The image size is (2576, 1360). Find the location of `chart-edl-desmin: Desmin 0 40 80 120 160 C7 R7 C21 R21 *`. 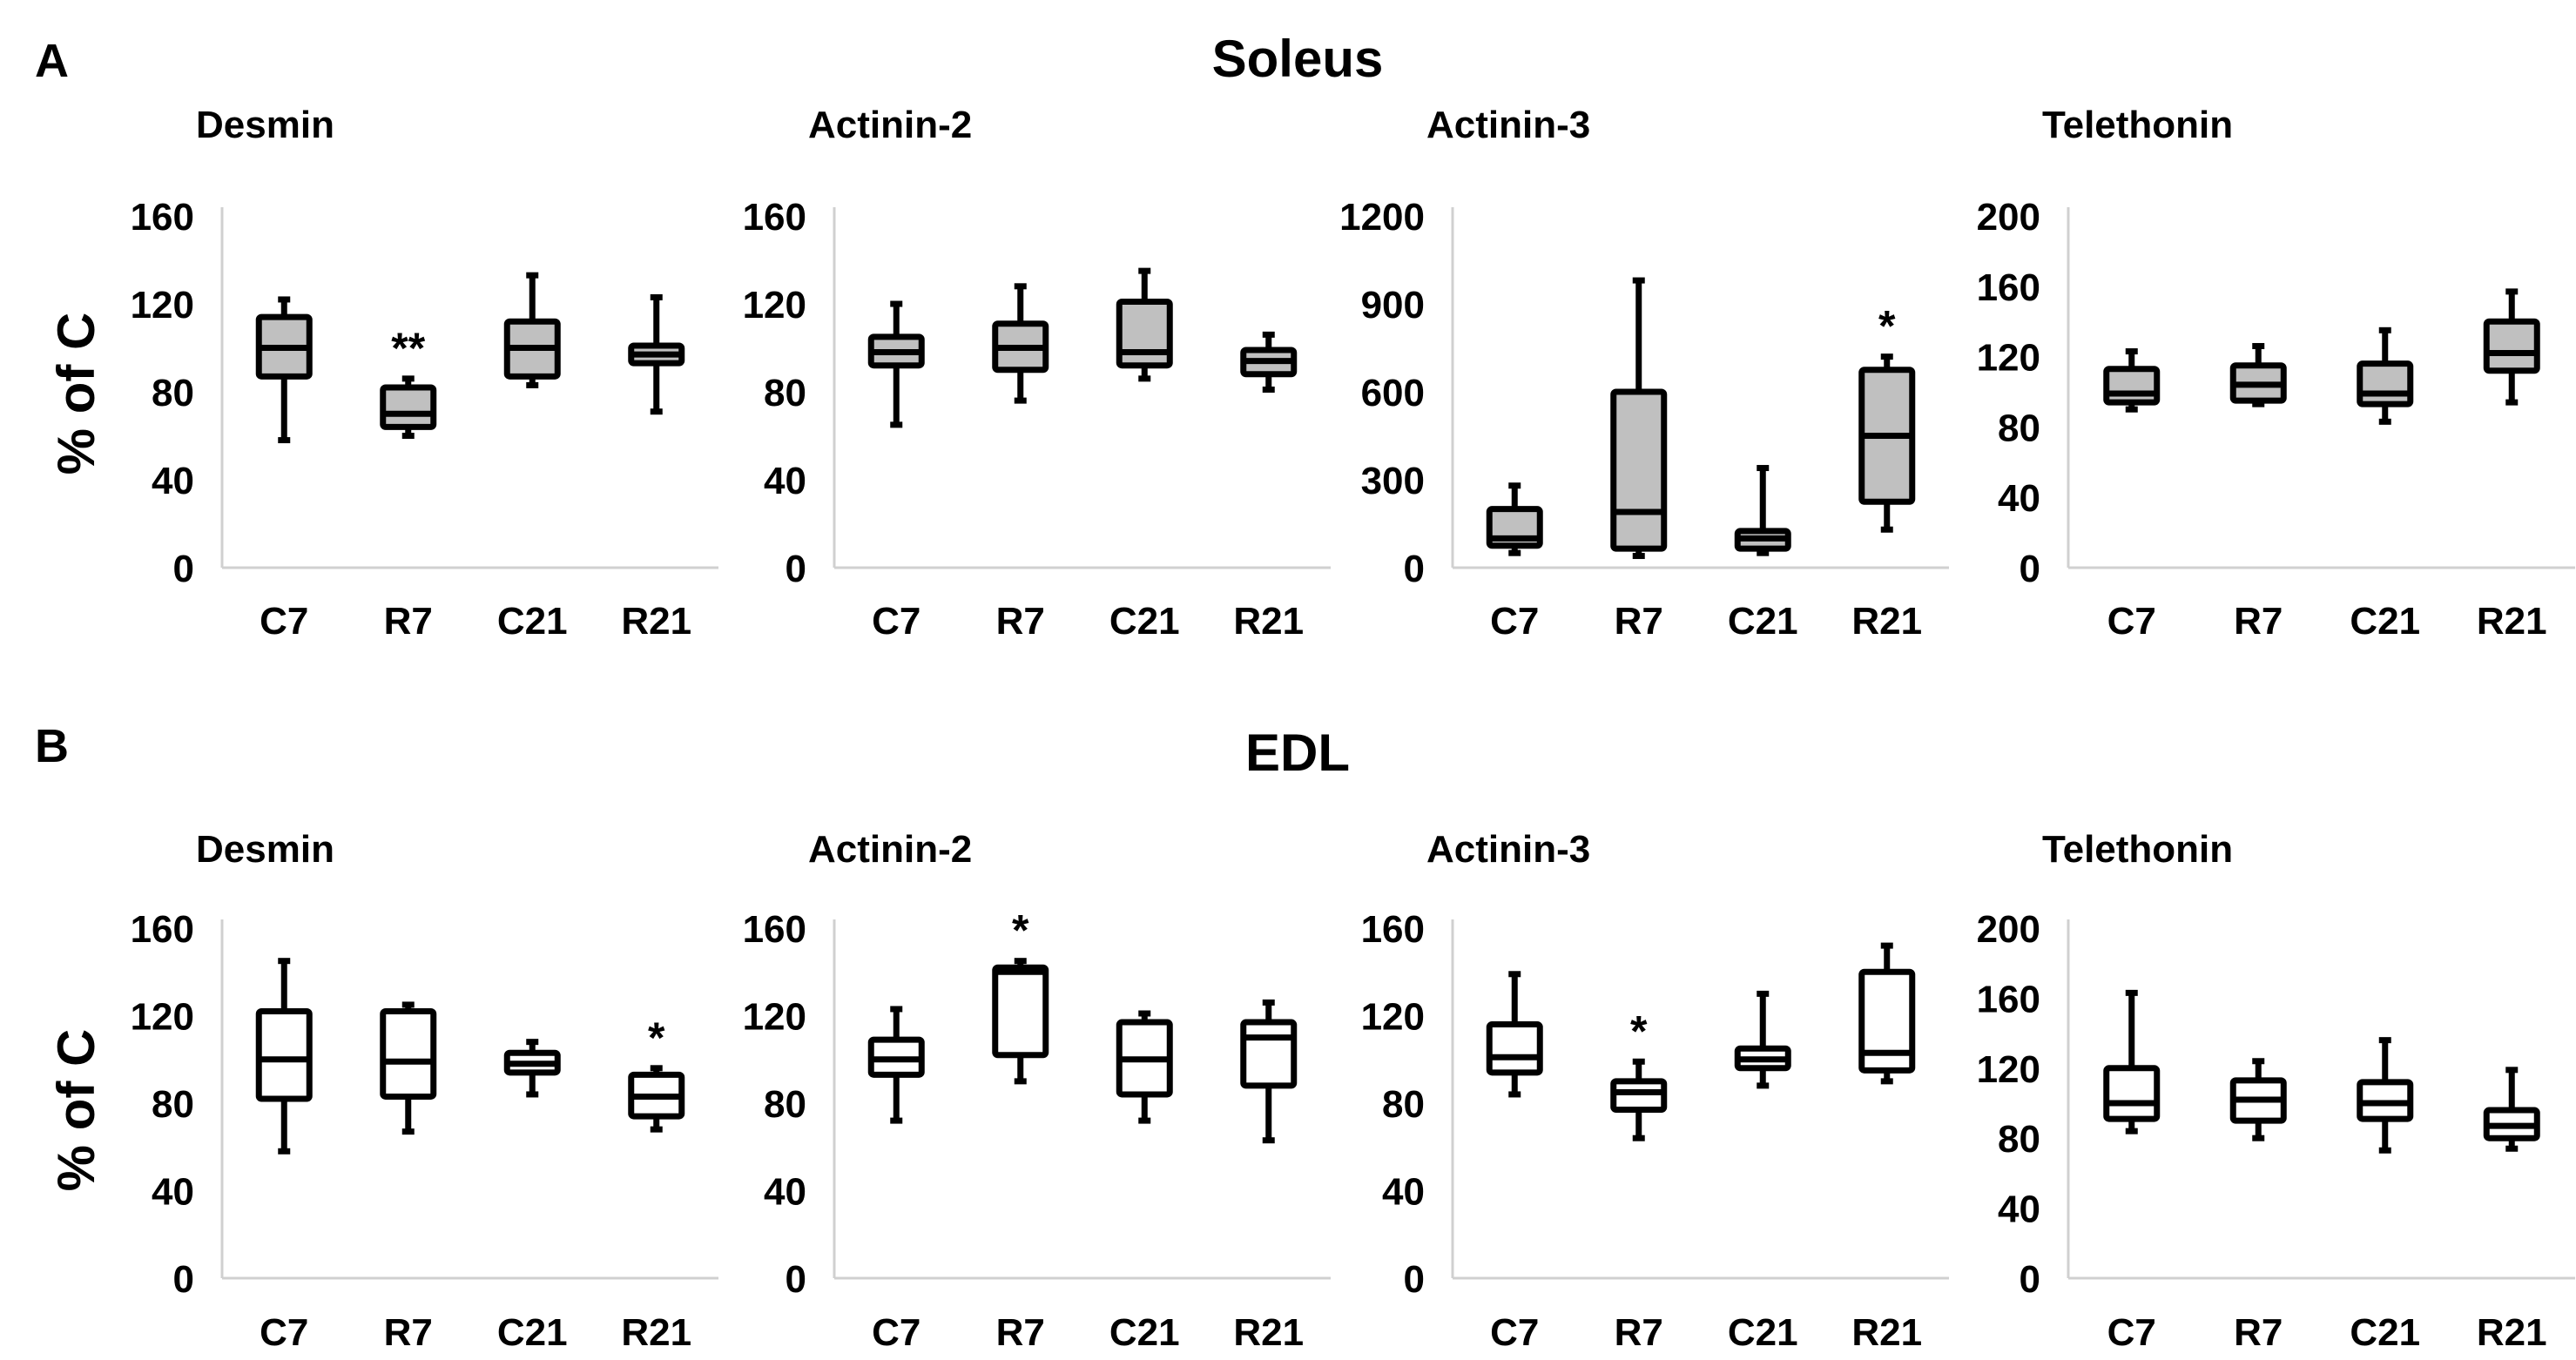

chart-edl-desmin: Desmin 0 40 80 120 160 C7 R7 C21 R21 * is located at coordinates (424, 1091).